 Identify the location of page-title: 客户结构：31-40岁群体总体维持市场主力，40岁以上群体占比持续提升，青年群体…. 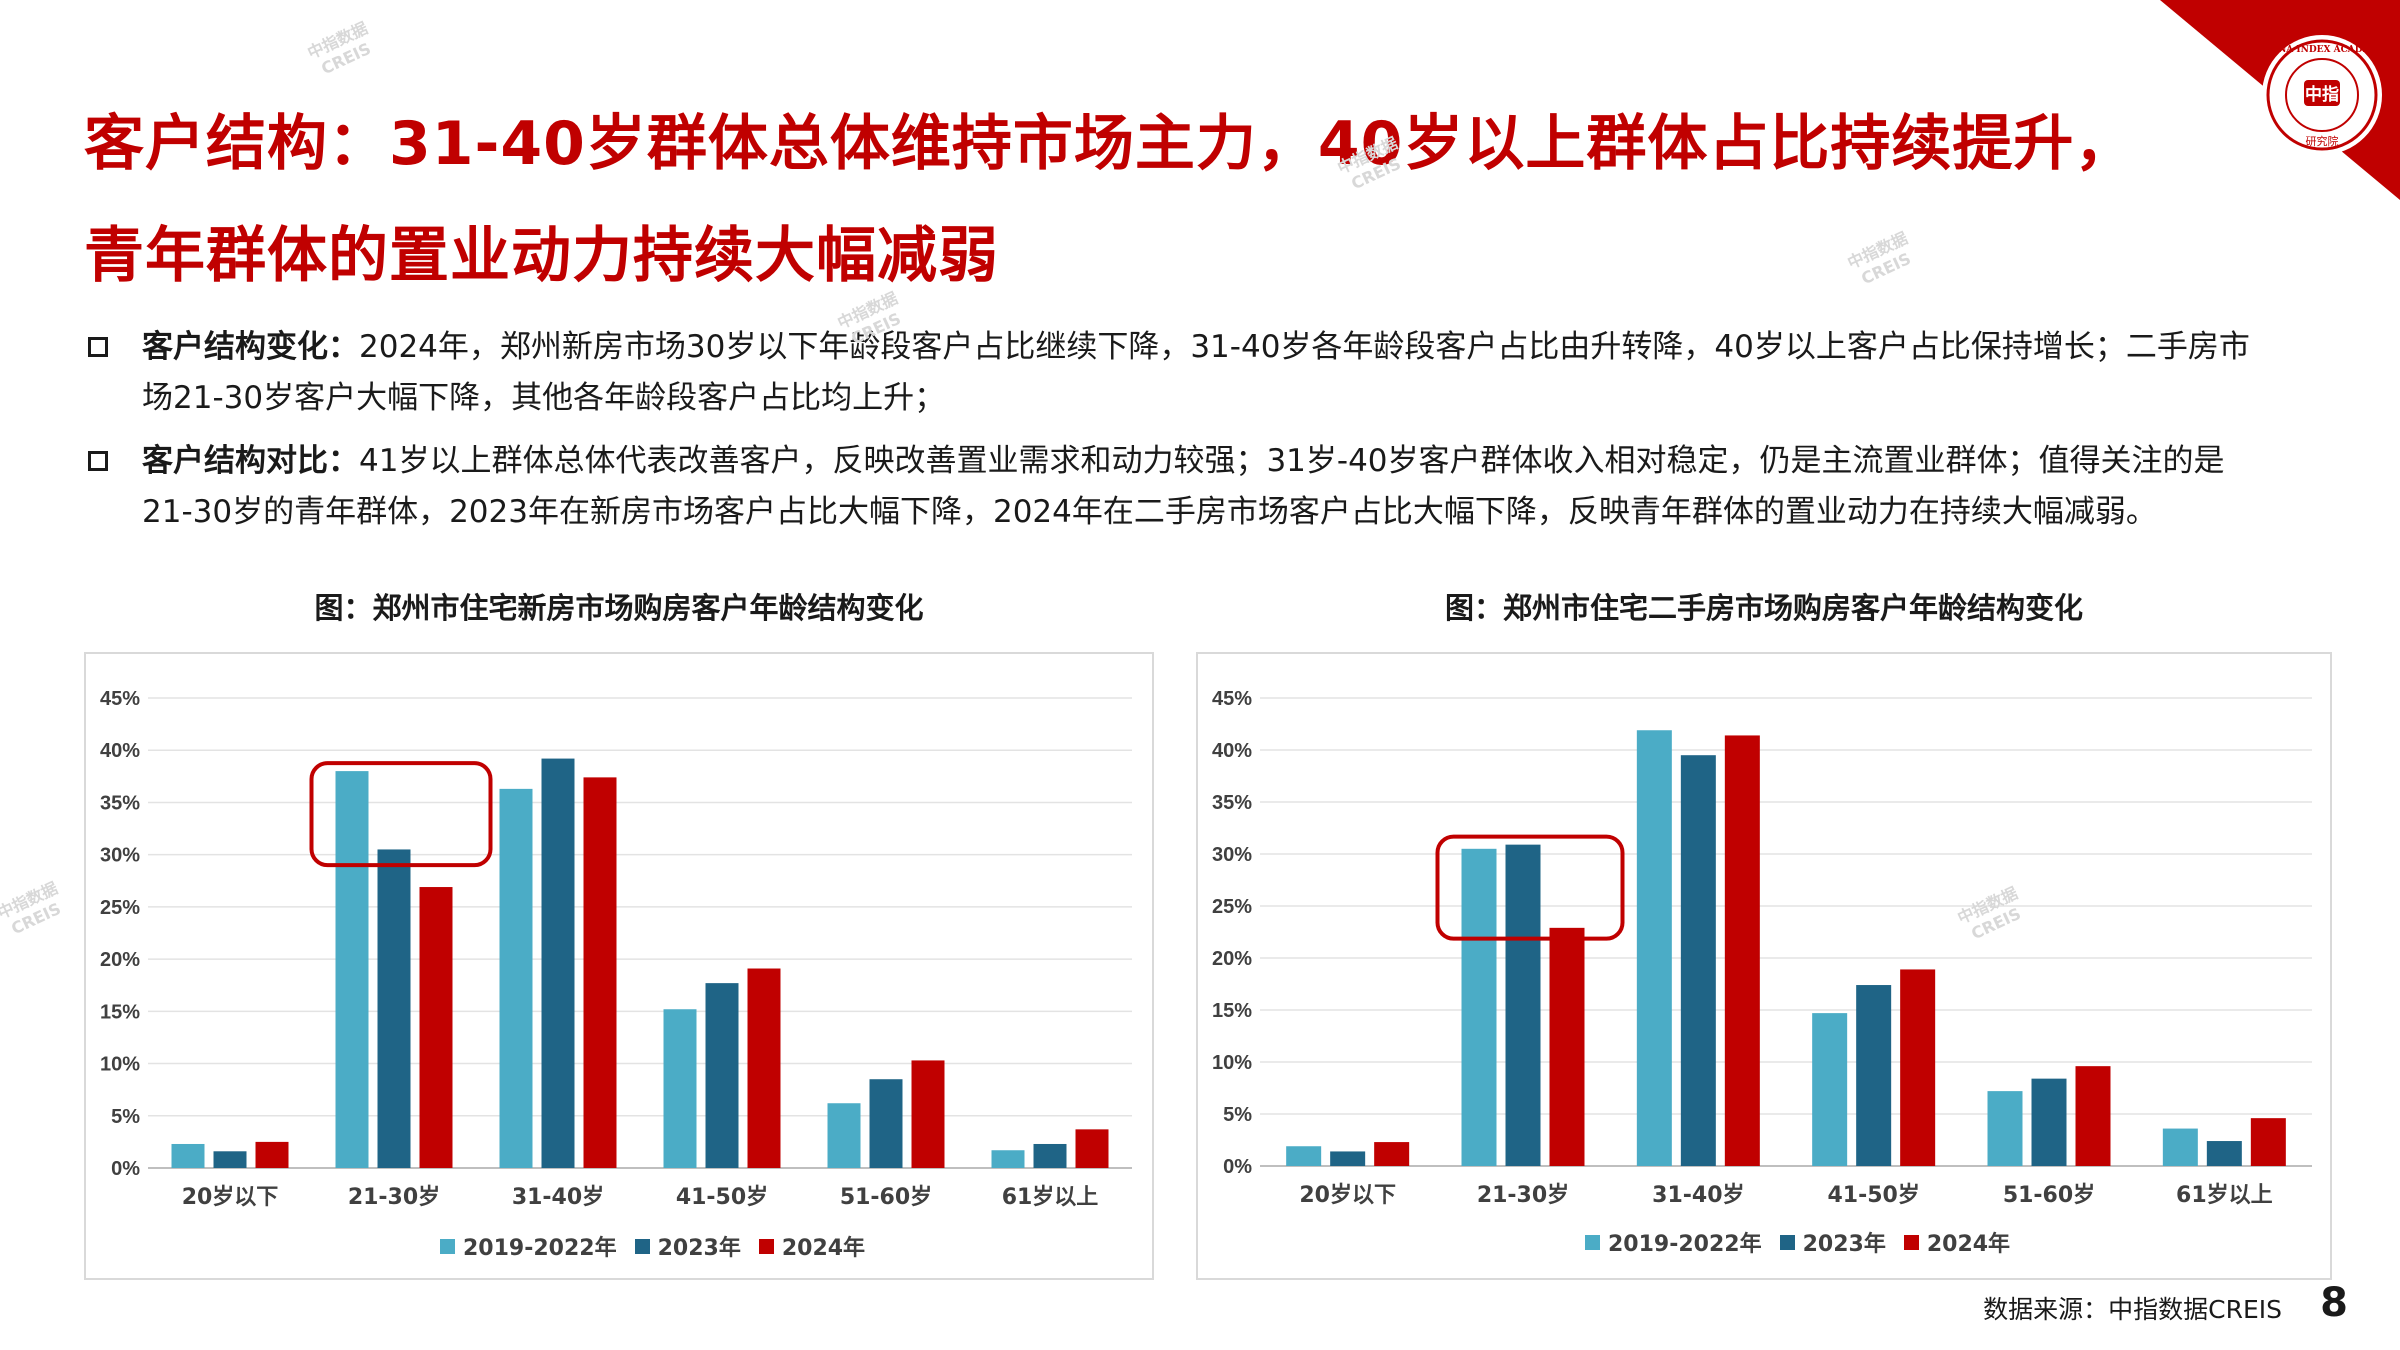
(1110, 200).